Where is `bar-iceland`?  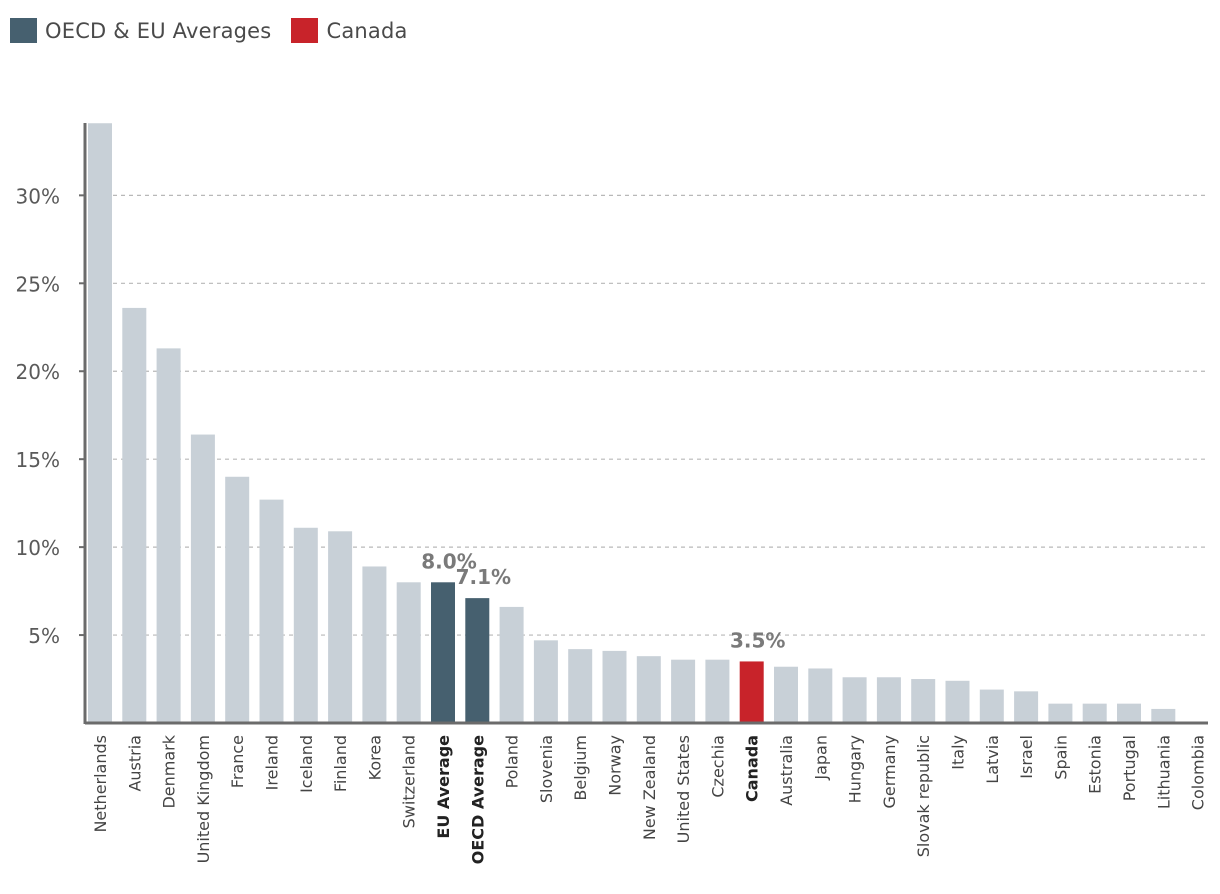
bar-iceland is located at coordinates (305, 625).